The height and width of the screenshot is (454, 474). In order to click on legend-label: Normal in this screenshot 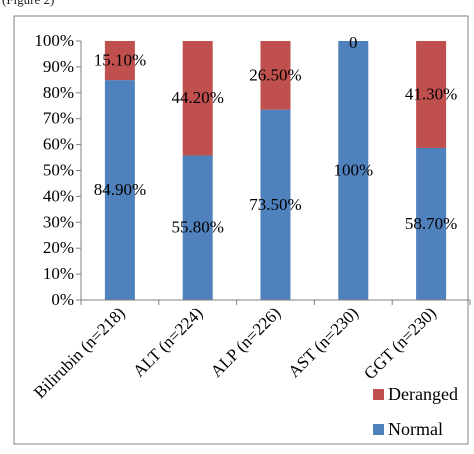, I will do `click(415, 429)`.